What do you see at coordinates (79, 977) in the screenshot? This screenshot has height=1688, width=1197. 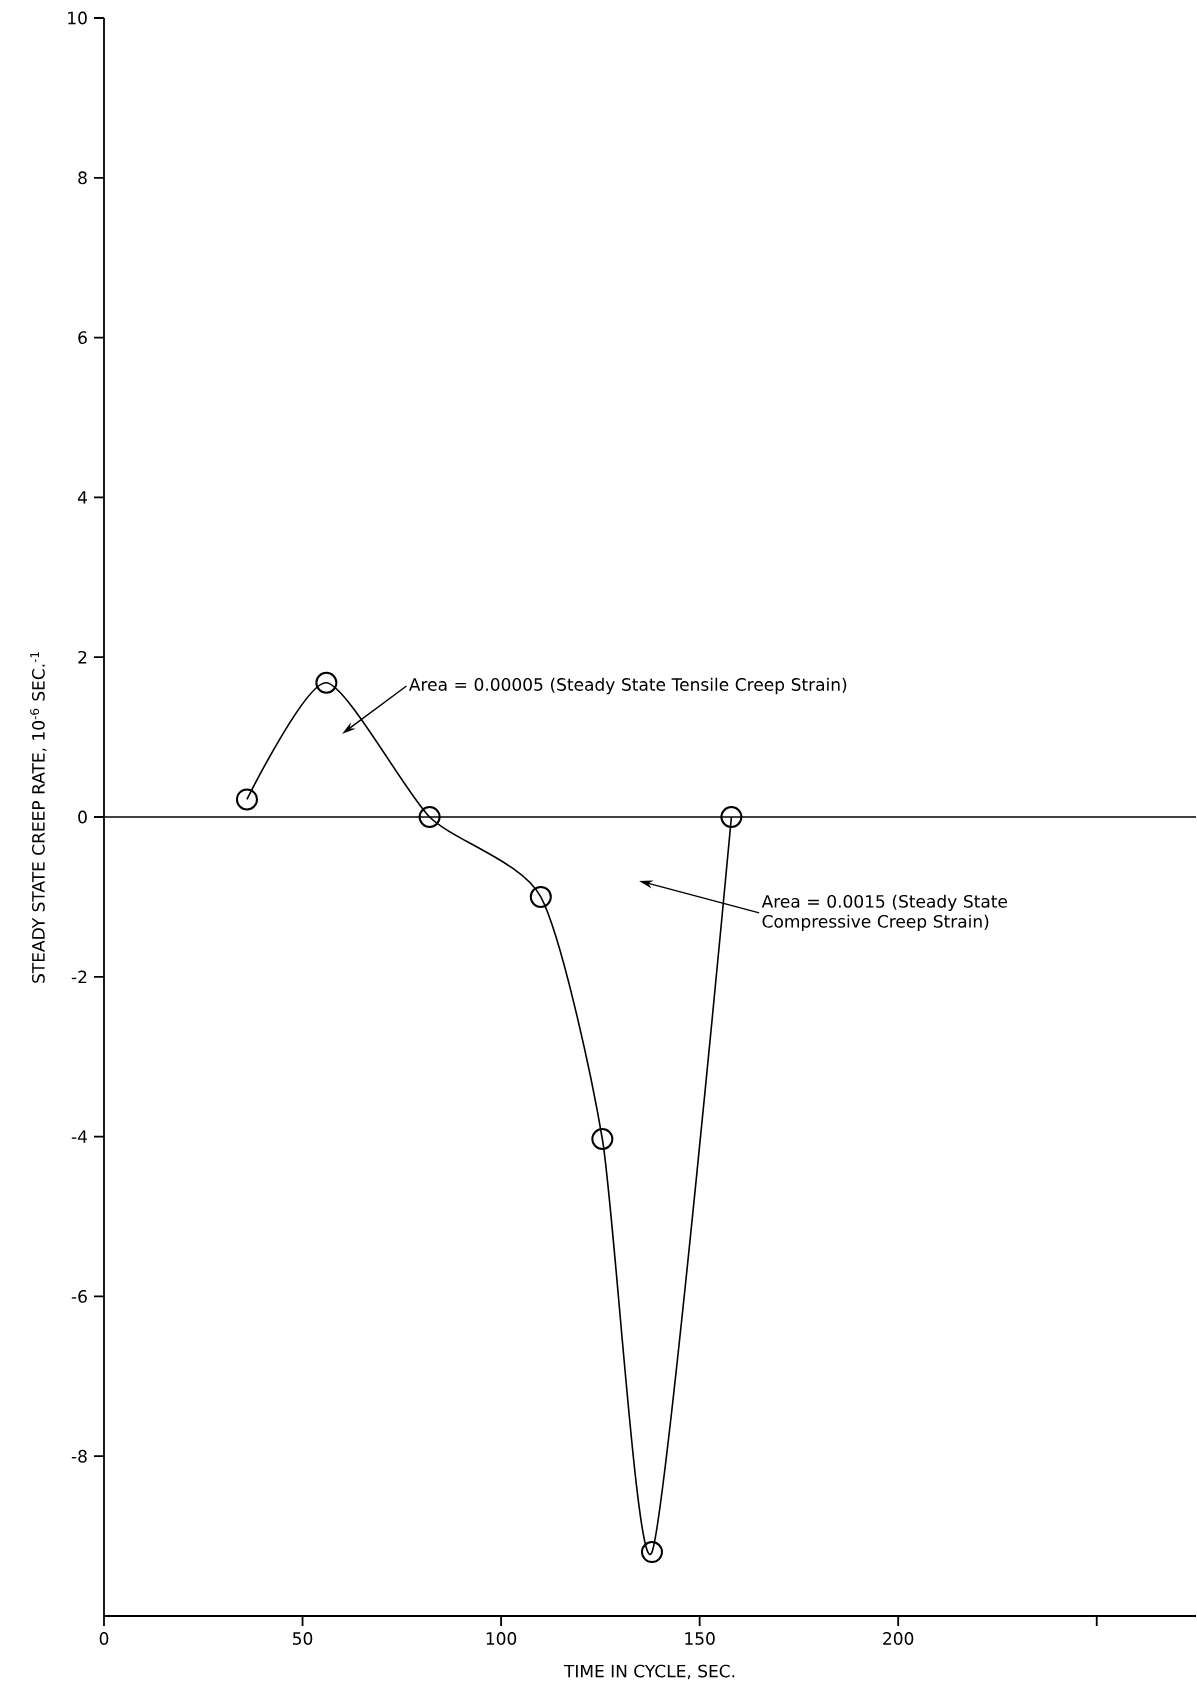 I see `y-tick-label: -2` at bounding box center [79, 977].